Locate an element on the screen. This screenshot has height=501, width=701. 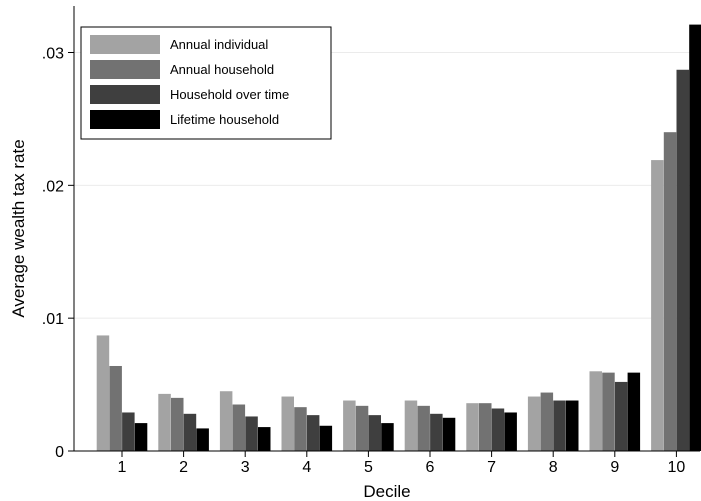
legend-label: Lifetime household is located at coordinates (224, 119).